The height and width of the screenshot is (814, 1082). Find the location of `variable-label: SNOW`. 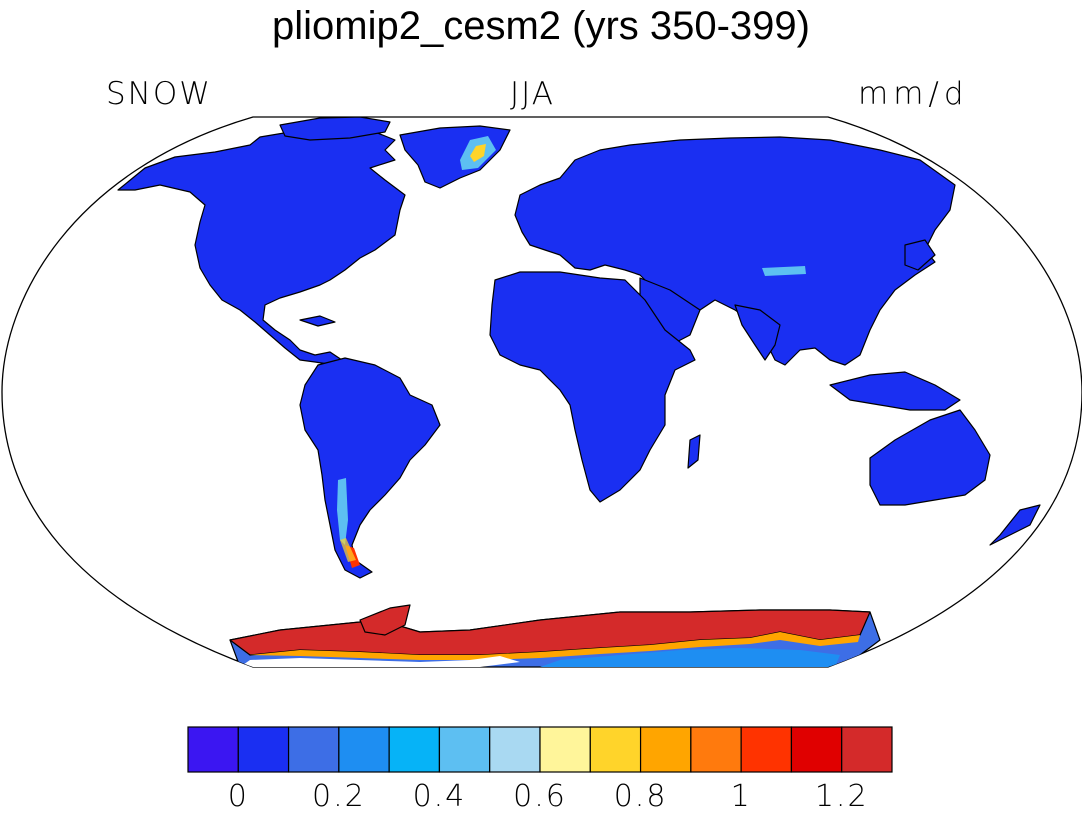

variable-label: SNOW is located at coordinates (159, 94).